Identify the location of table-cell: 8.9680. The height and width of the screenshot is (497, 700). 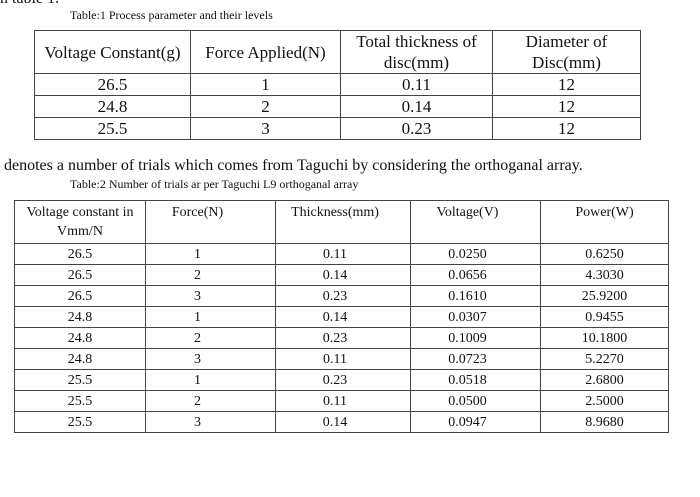
(604, 422).